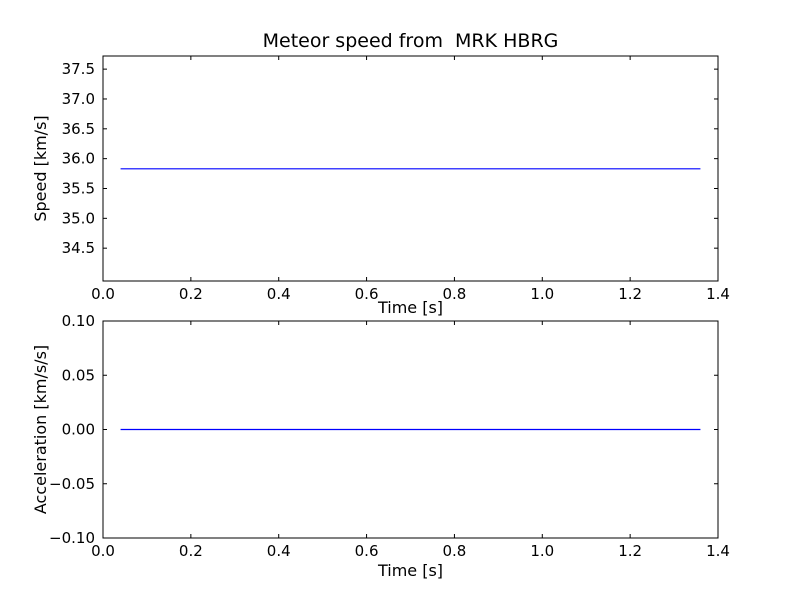  Describe the element at coordinates (78, 375) in the screenshot. I see `y-tick-label: 0.05` at that location.